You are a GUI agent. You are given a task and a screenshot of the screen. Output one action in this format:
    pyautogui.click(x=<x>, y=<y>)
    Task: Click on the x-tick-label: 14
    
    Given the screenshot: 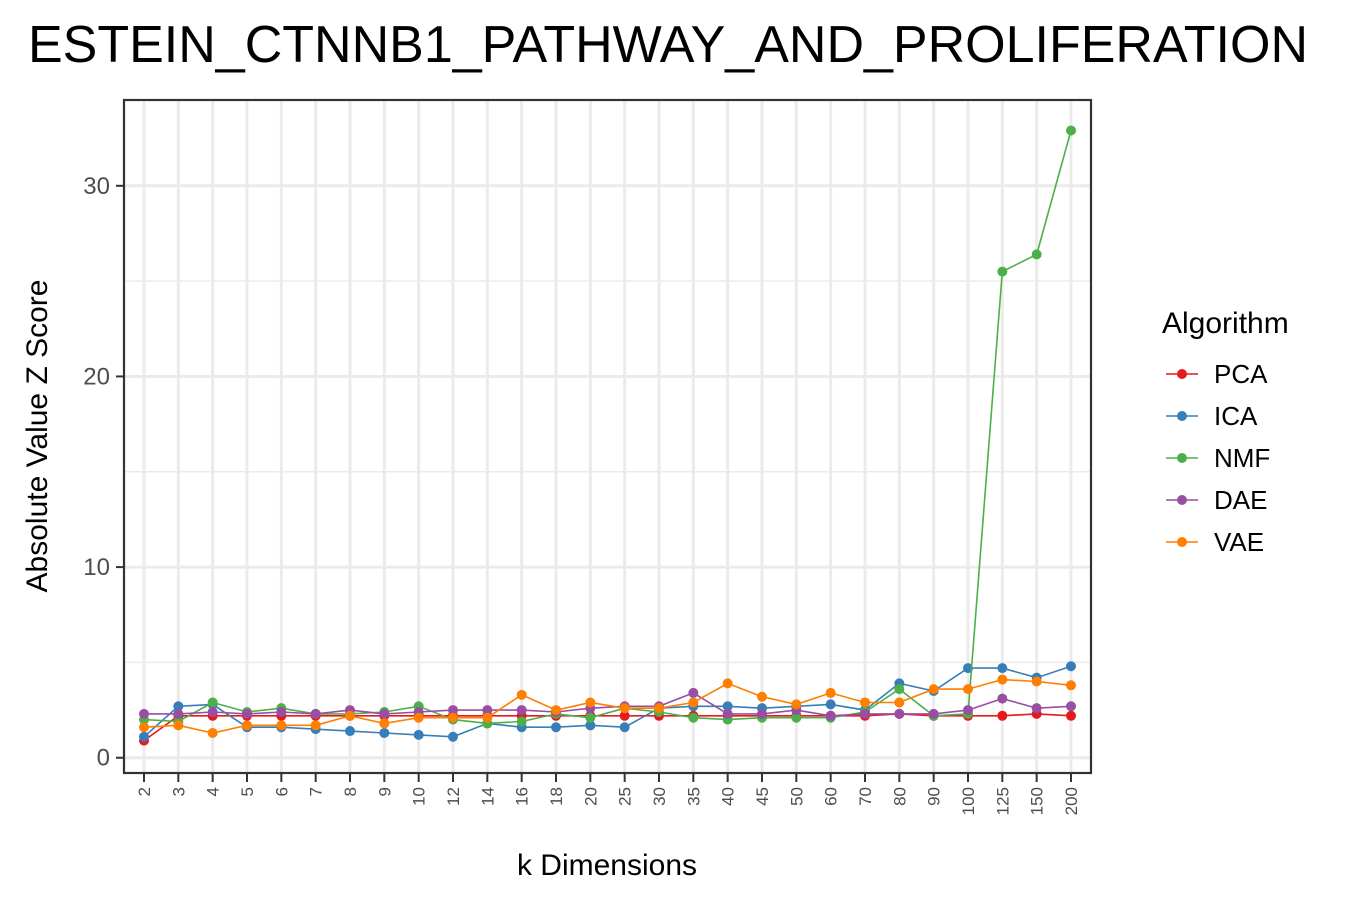 What is the action you would take?
    pyautogui.click(x=487, y=796)
    